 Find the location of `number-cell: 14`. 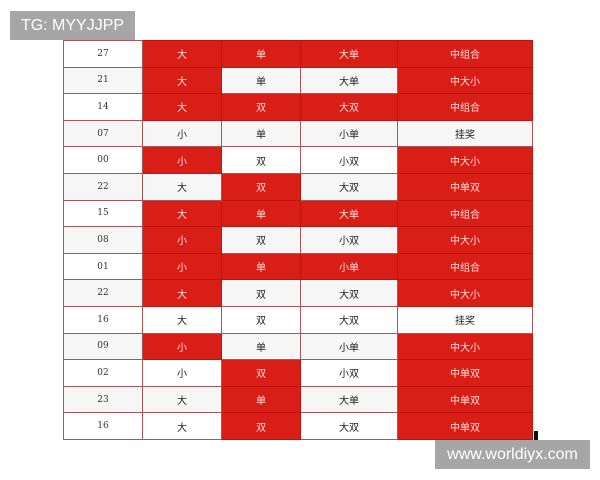

number-cell: 14 is located at coordinates (103, 107).